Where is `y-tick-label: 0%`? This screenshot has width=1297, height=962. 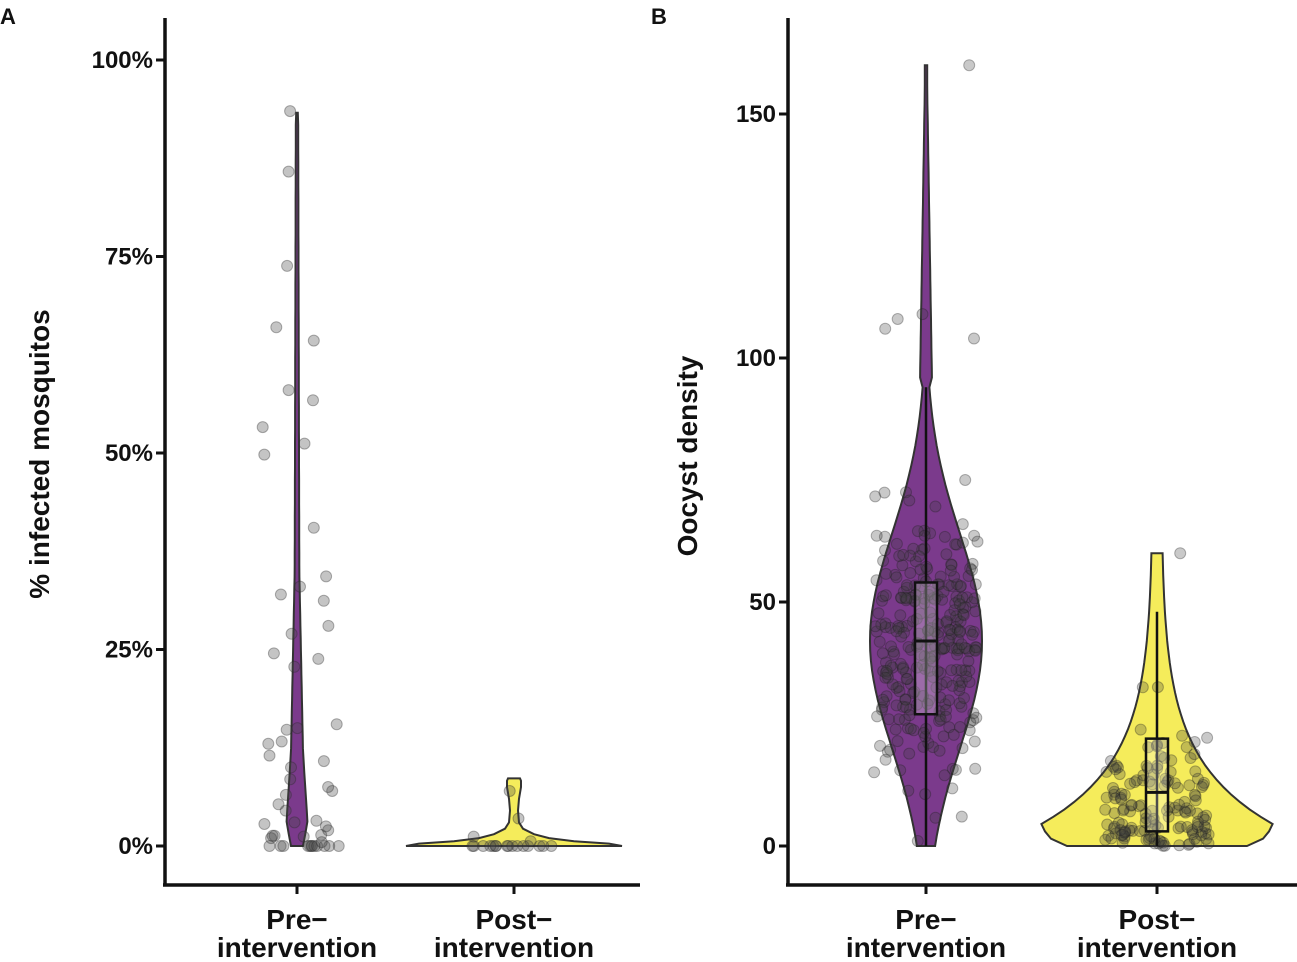
y-tick-label: 0% is located at coordinates (135, 846).